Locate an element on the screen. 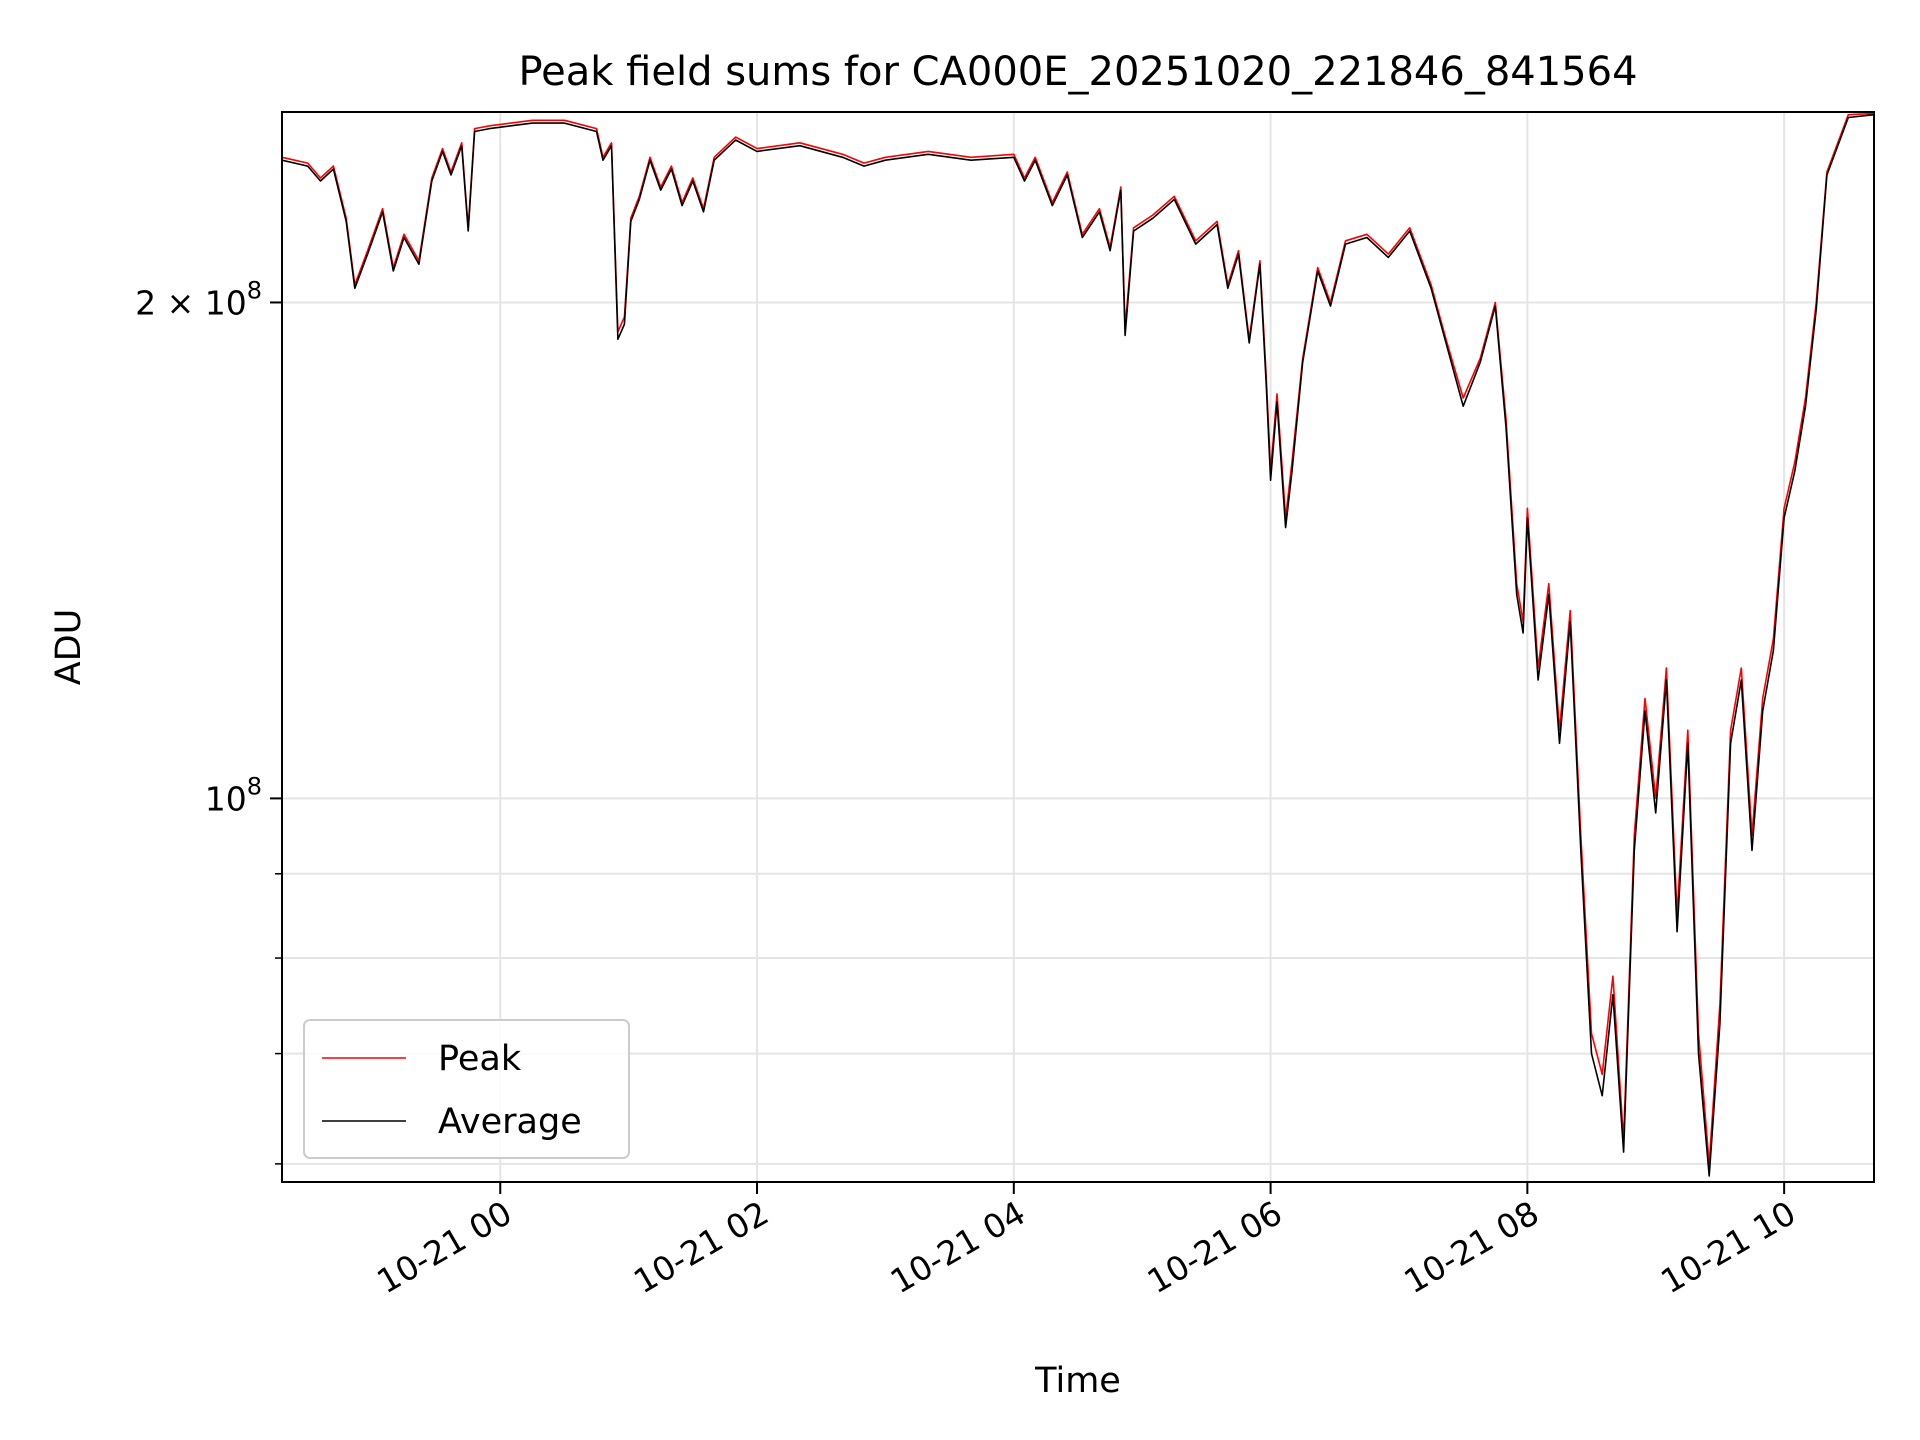 This screenshot has height=1440, width=1920. legend-label-average: Average is located at coordinates (510, 1122).